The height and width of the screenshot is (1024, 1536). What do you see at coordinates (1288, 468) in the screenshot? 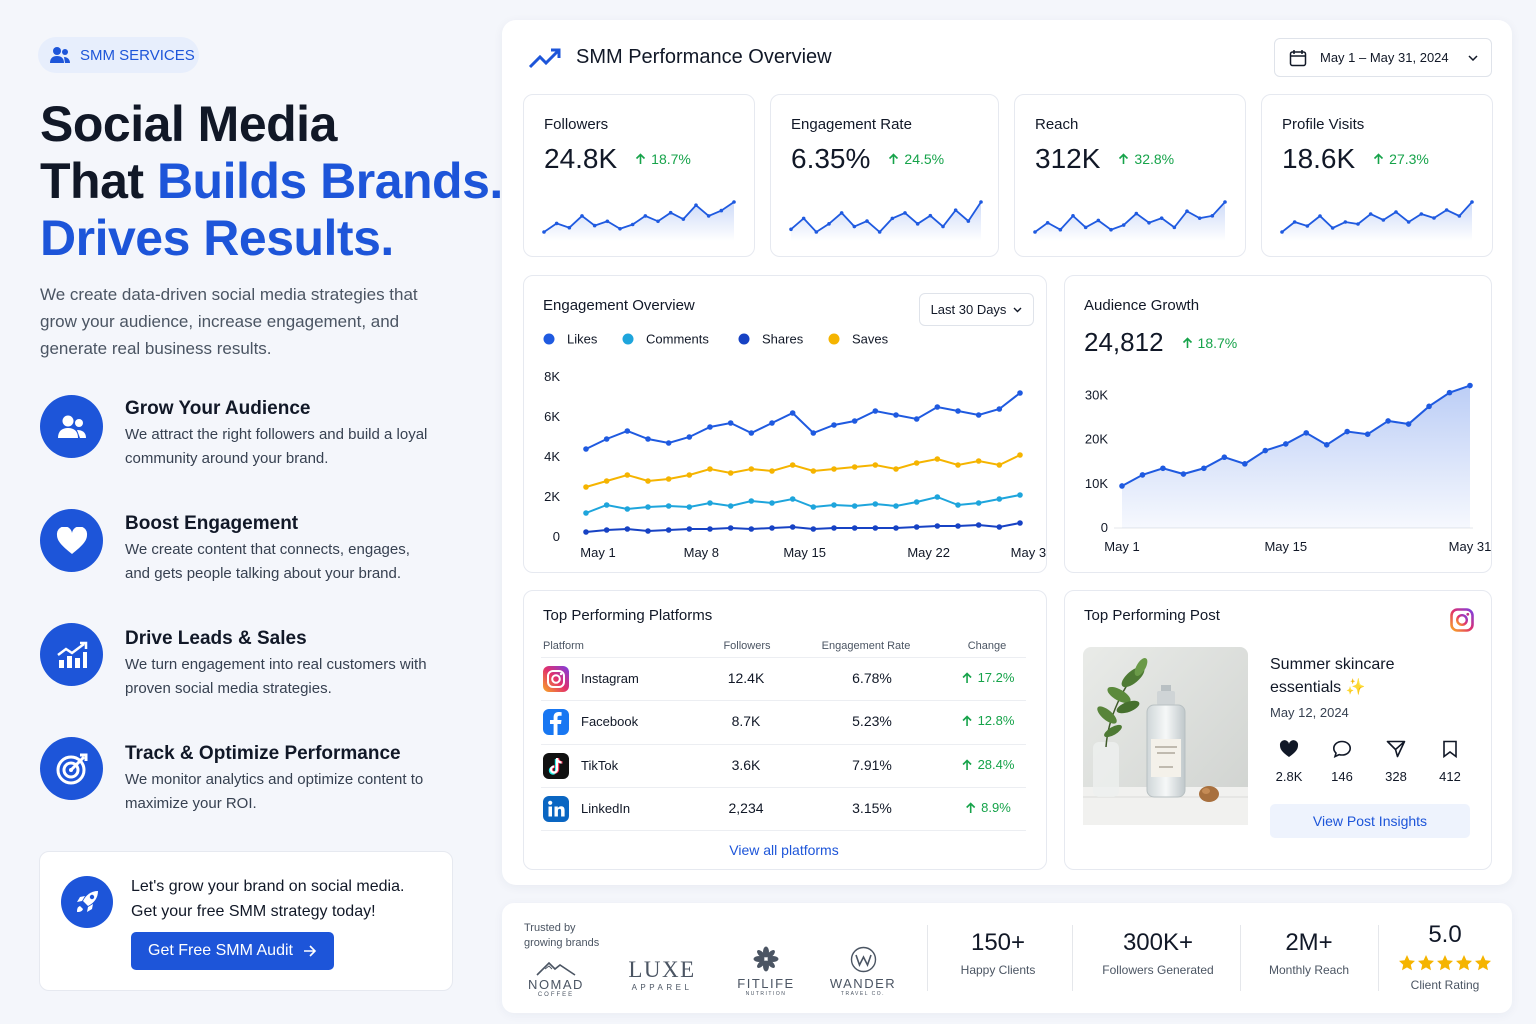
I see `audience-chart: 0 10K 20K 30K May 1 May 15 May 31` at bounding box center [1288, 468].